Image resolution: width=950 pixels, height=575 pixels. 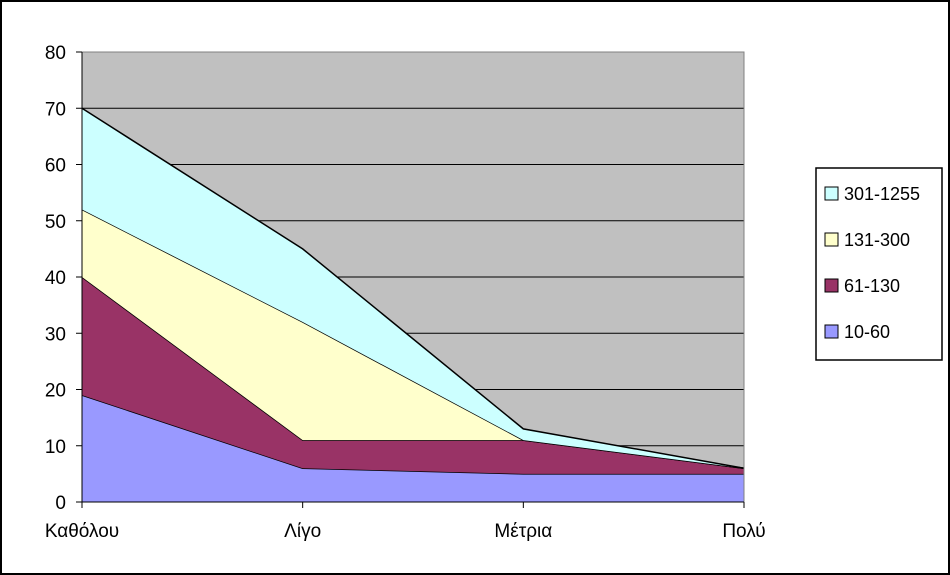 I want to click on y-tick-label: 30, so click(x=55, y=334).